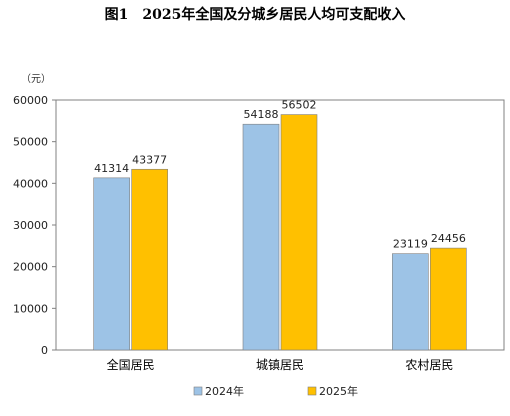 This screenshot has width=510, height=416. I want to click on bar-value-label: 43377, so click(149, 159).